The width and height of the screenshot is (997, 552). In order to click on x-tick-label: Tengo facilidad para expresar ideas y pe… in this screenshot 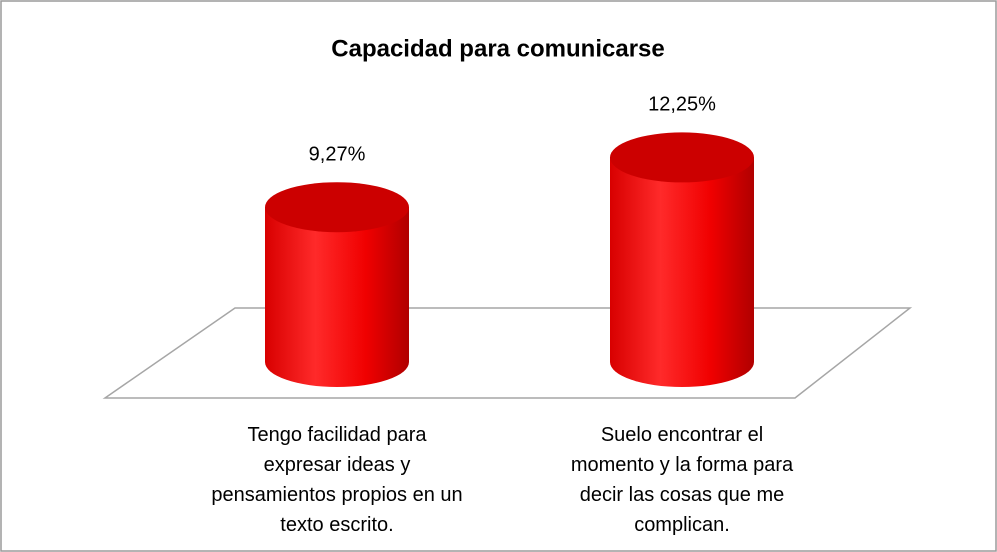, I will do `click(337, 480)`.